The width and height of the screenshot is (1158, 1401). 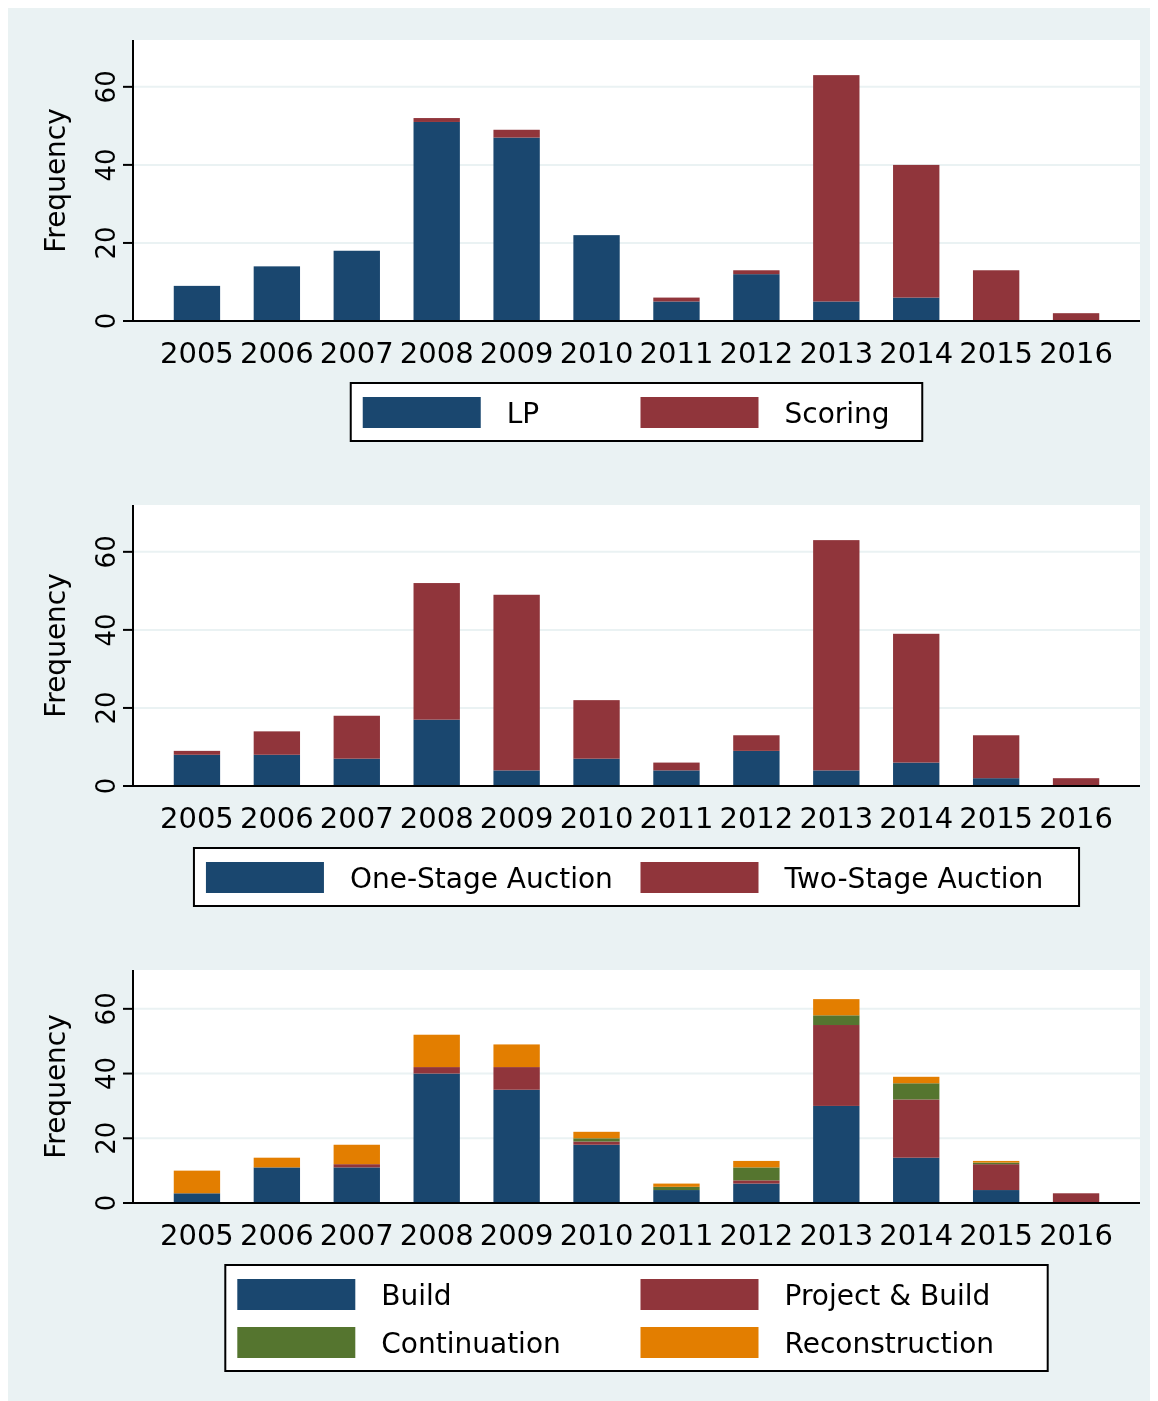 What do you see at coordinates (887, 1295) in the screenshot?
I see `legend-label: Project & Build` at bounding box center [887, 1295].